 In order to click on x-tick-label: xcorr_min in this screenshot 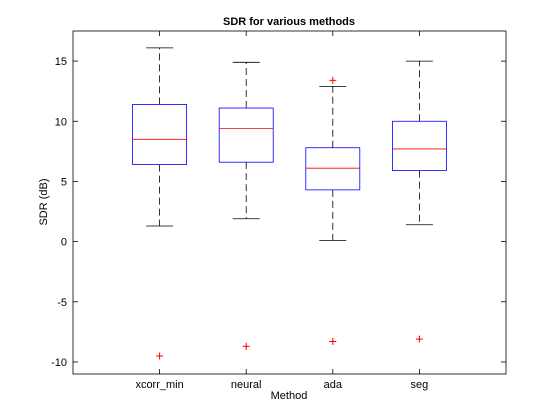, I will do `click(159, 385)`.